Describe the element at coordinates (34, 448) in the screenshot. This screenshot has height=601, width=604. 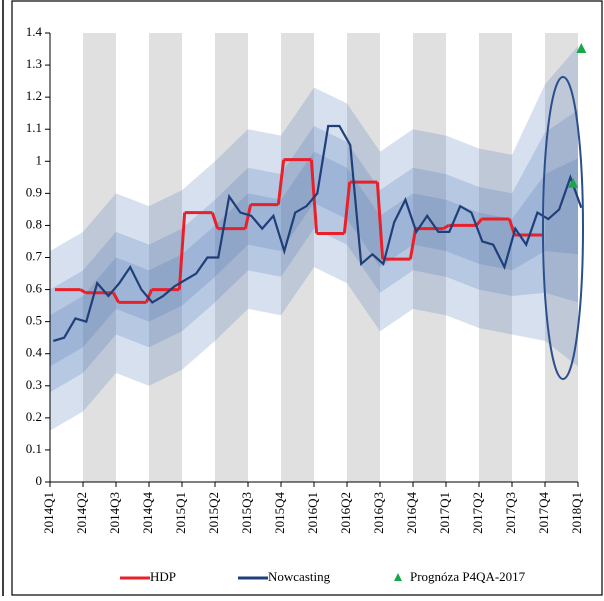
I see `y-tick-label: 0.1` at that location.